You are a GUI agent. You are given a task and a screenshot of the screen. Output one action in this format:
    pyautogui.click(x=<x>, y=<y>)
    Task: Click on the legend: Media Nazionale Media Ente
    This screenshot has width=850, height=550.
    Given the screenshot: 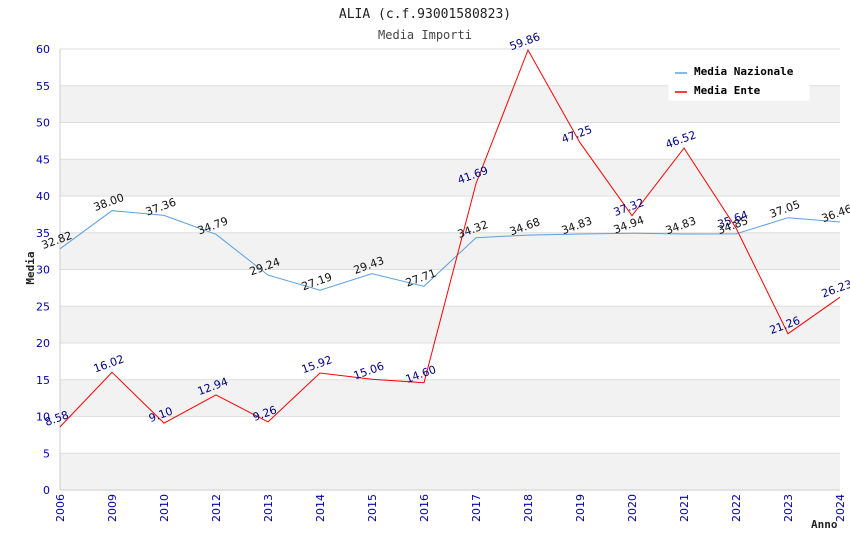 What is the action you would take?
    pyautogui.click(x=739, y=80)
    